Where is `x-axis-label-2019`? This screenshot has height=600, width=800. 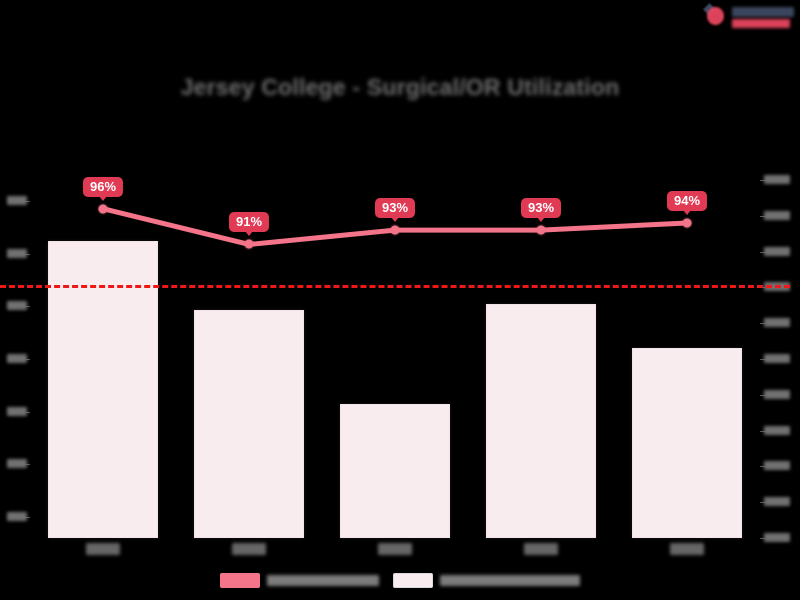
x-axis-label-2019 is located at coordinates (103, 549).